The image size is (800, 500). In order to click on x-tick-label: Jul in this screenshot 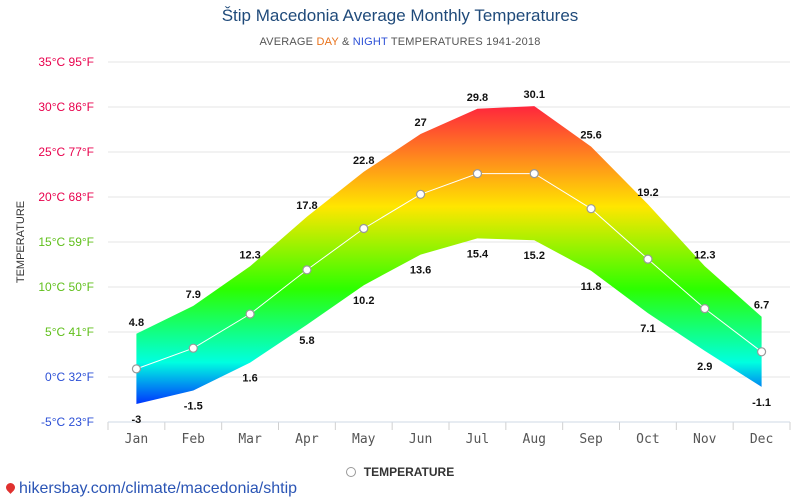, I will do `click(477, 439)`.